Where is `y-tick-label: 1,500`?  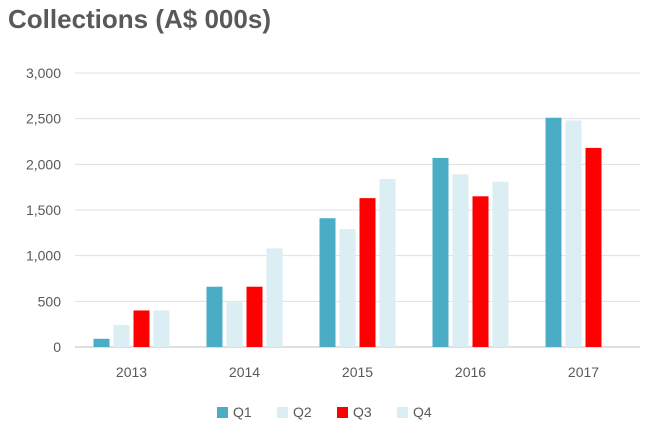
y-tick-label: 1,500 is located at coordinates (43, 210).